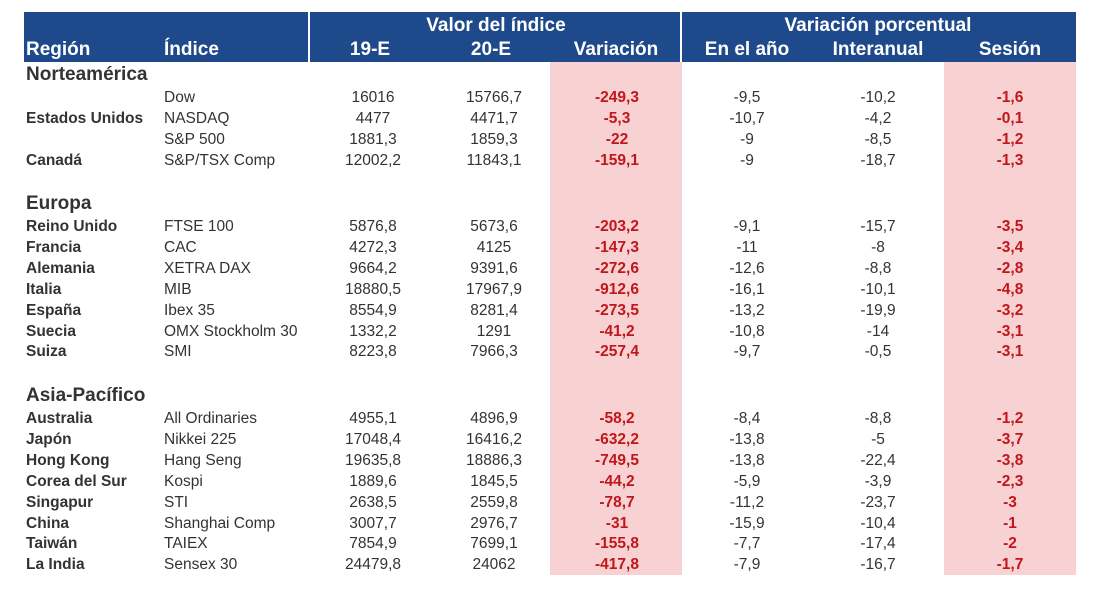 This screenshot has height=591, width=1105. I want to click on cell-indice: MIB, so click(178, 289).